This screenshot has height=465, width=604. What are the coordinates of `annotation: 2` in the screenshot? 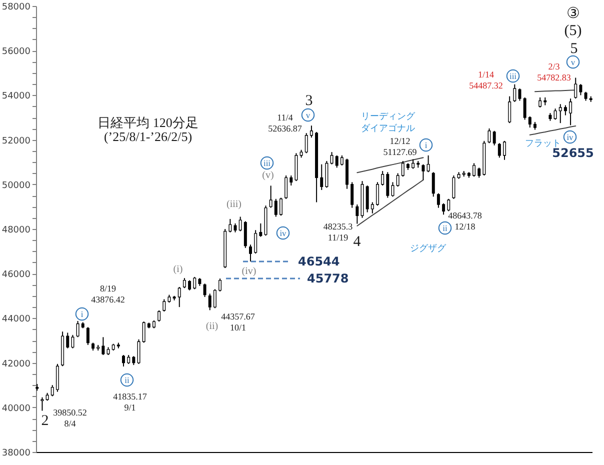 It's located at (45, 421).